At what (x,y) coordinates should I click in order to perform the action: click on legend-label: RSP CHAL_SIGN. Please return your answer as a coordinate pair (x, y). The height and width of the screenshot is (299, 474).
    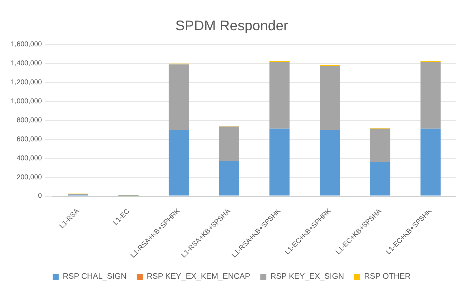
    Looking at the image, I should click on (95, 277).